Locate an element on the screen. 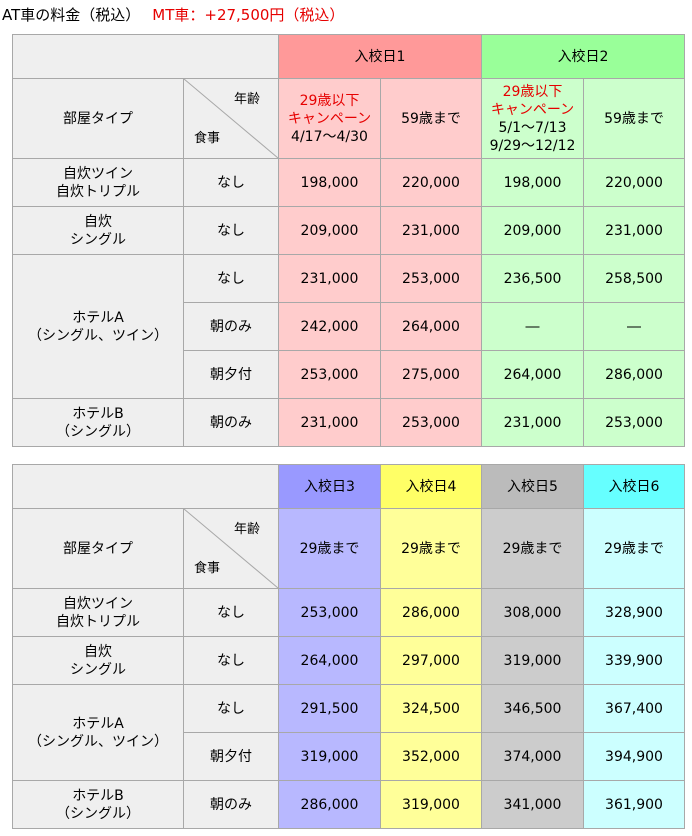 This screenshot has width=692, height=836. price-cell: 291,500 is located at coordinates (329, 708).